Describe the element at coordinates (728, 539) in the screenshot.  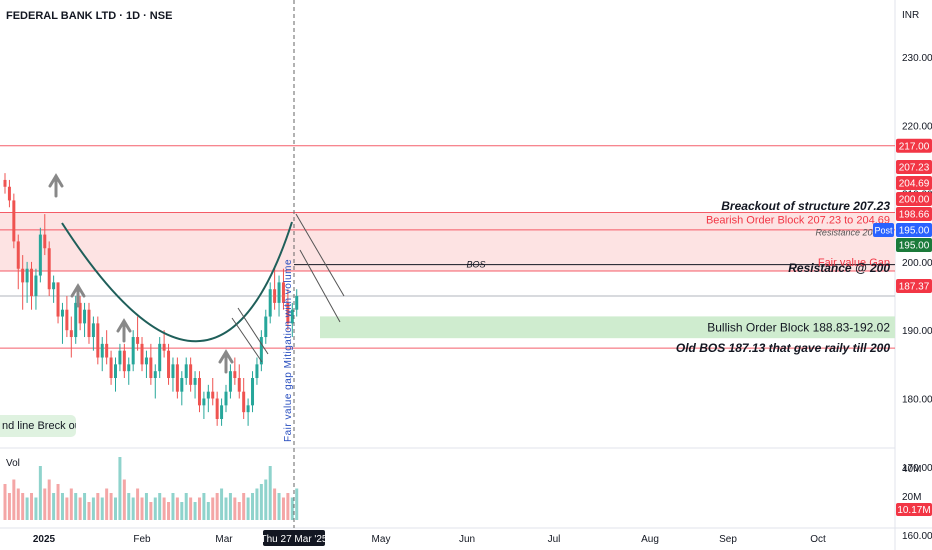
I see `x-tick-label: Sep` at that location.